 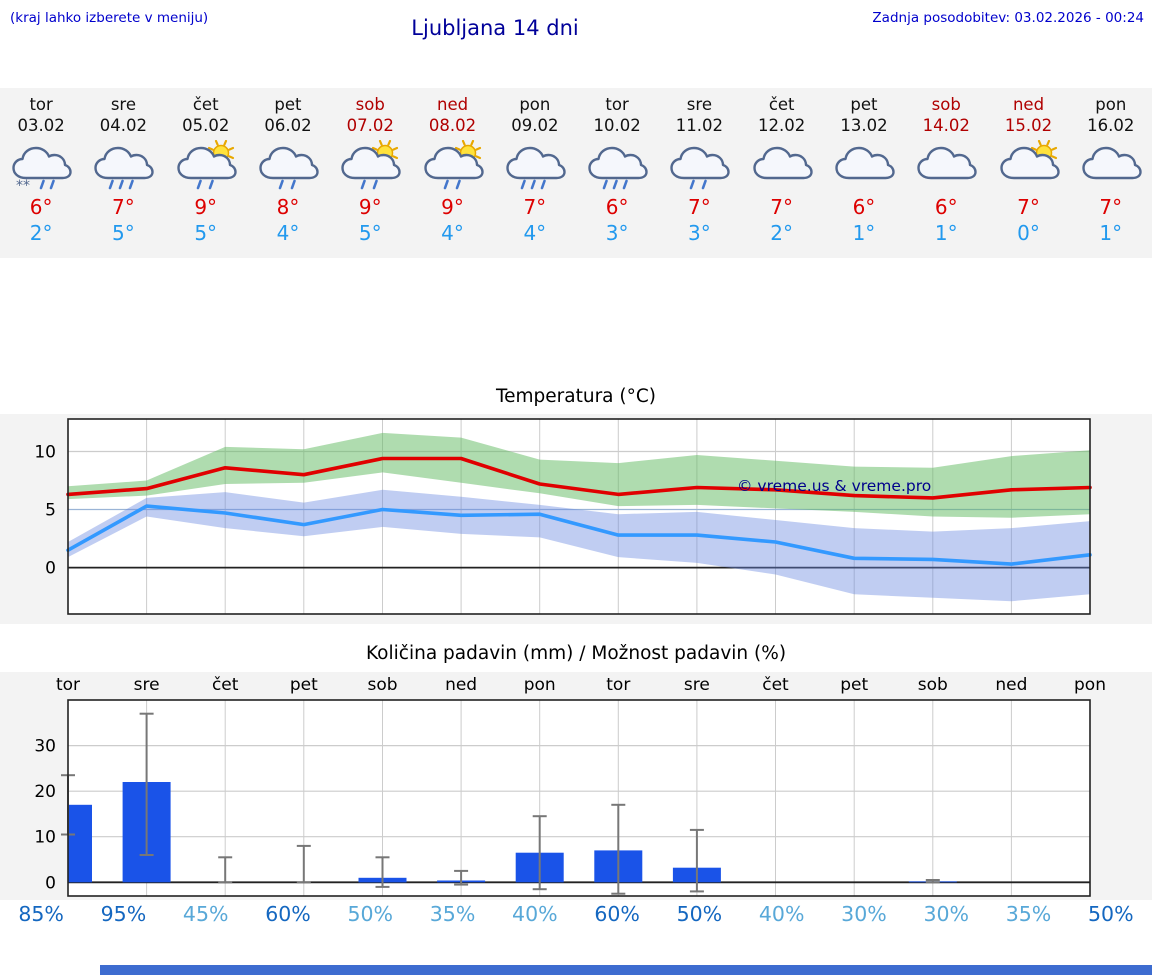 I want to click on day-name: tor, so click(x=617, y=104).